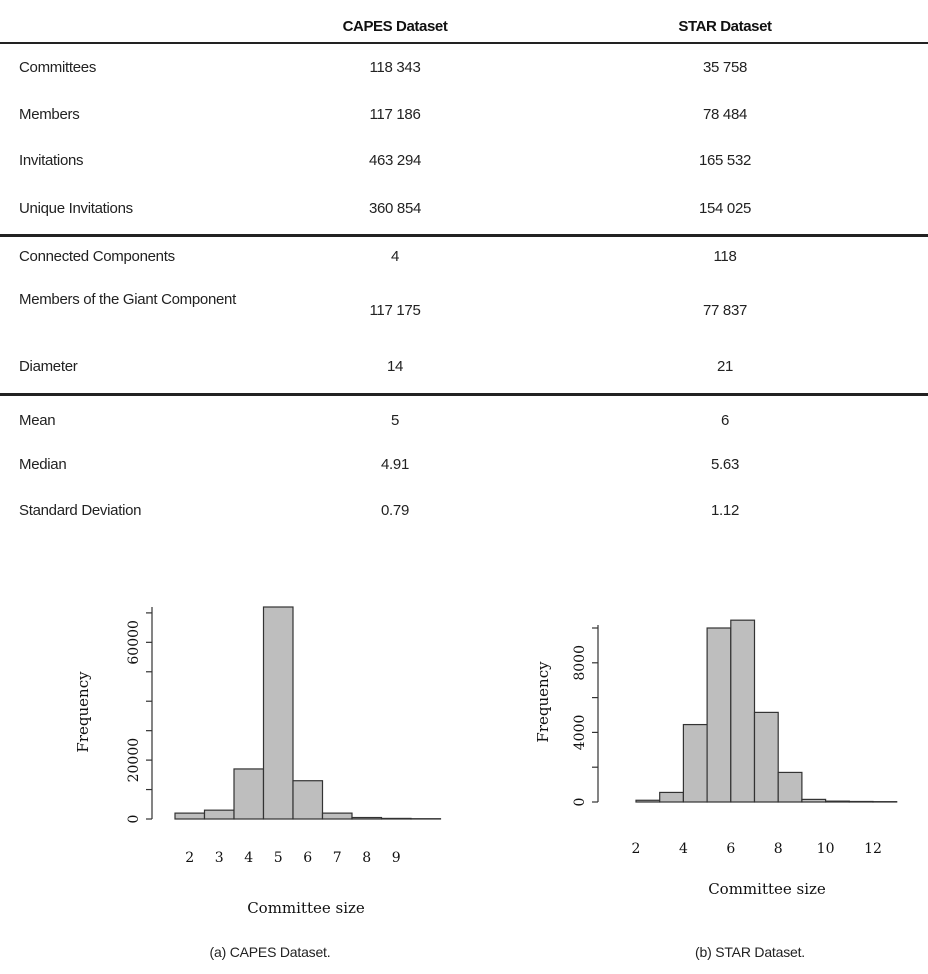  Describe the element at coordinates (337, 858) in the screenshot. I see `x-tick-label: 7` at that location.